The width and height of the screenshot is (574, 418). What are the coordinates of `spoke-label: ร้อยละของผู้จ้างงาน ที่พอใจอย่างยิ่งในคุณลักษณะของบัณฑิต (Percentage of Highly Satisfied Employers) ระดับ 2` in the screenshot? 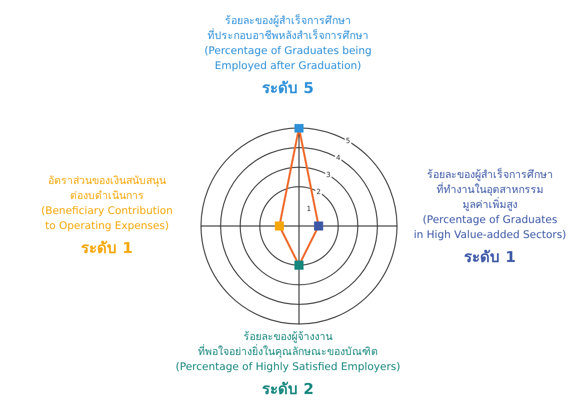 It's located at (288, 365).